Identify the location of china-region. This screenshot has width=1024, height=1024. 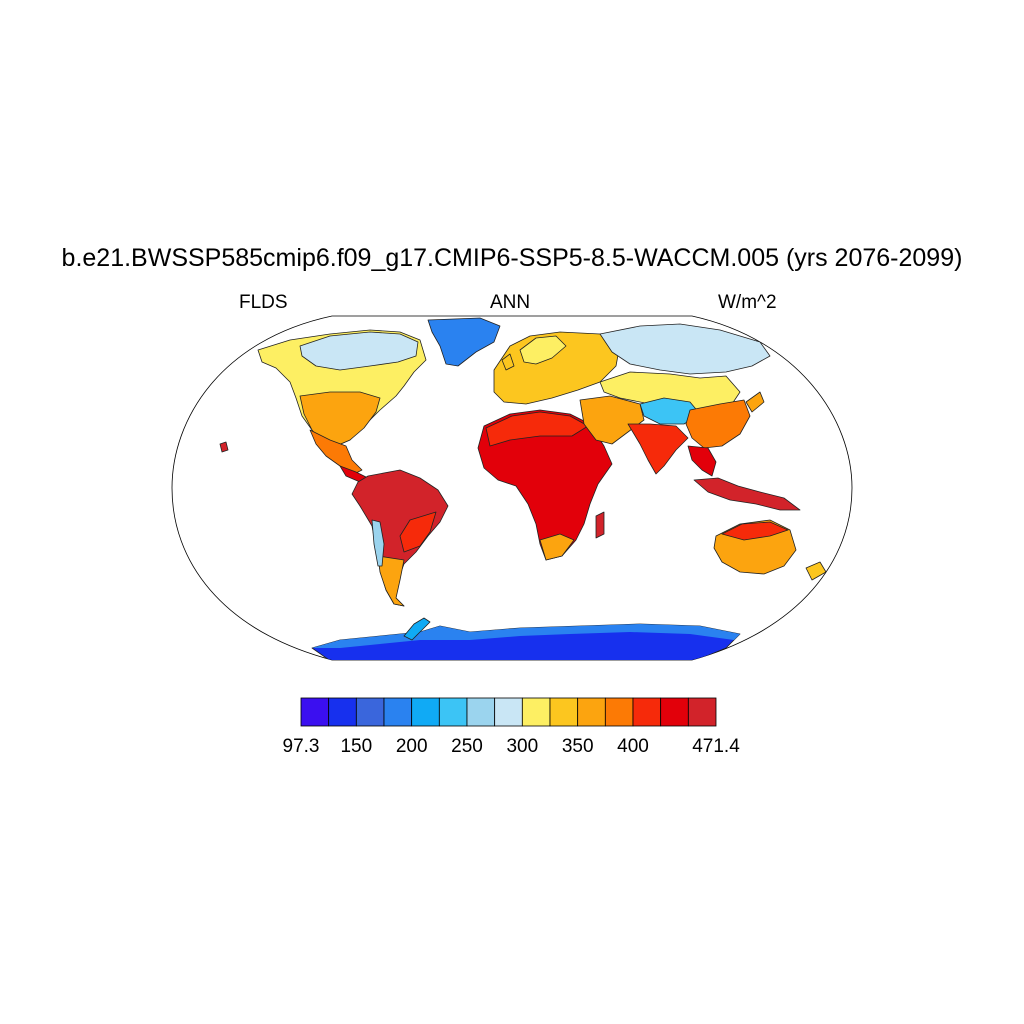
(718, 424).